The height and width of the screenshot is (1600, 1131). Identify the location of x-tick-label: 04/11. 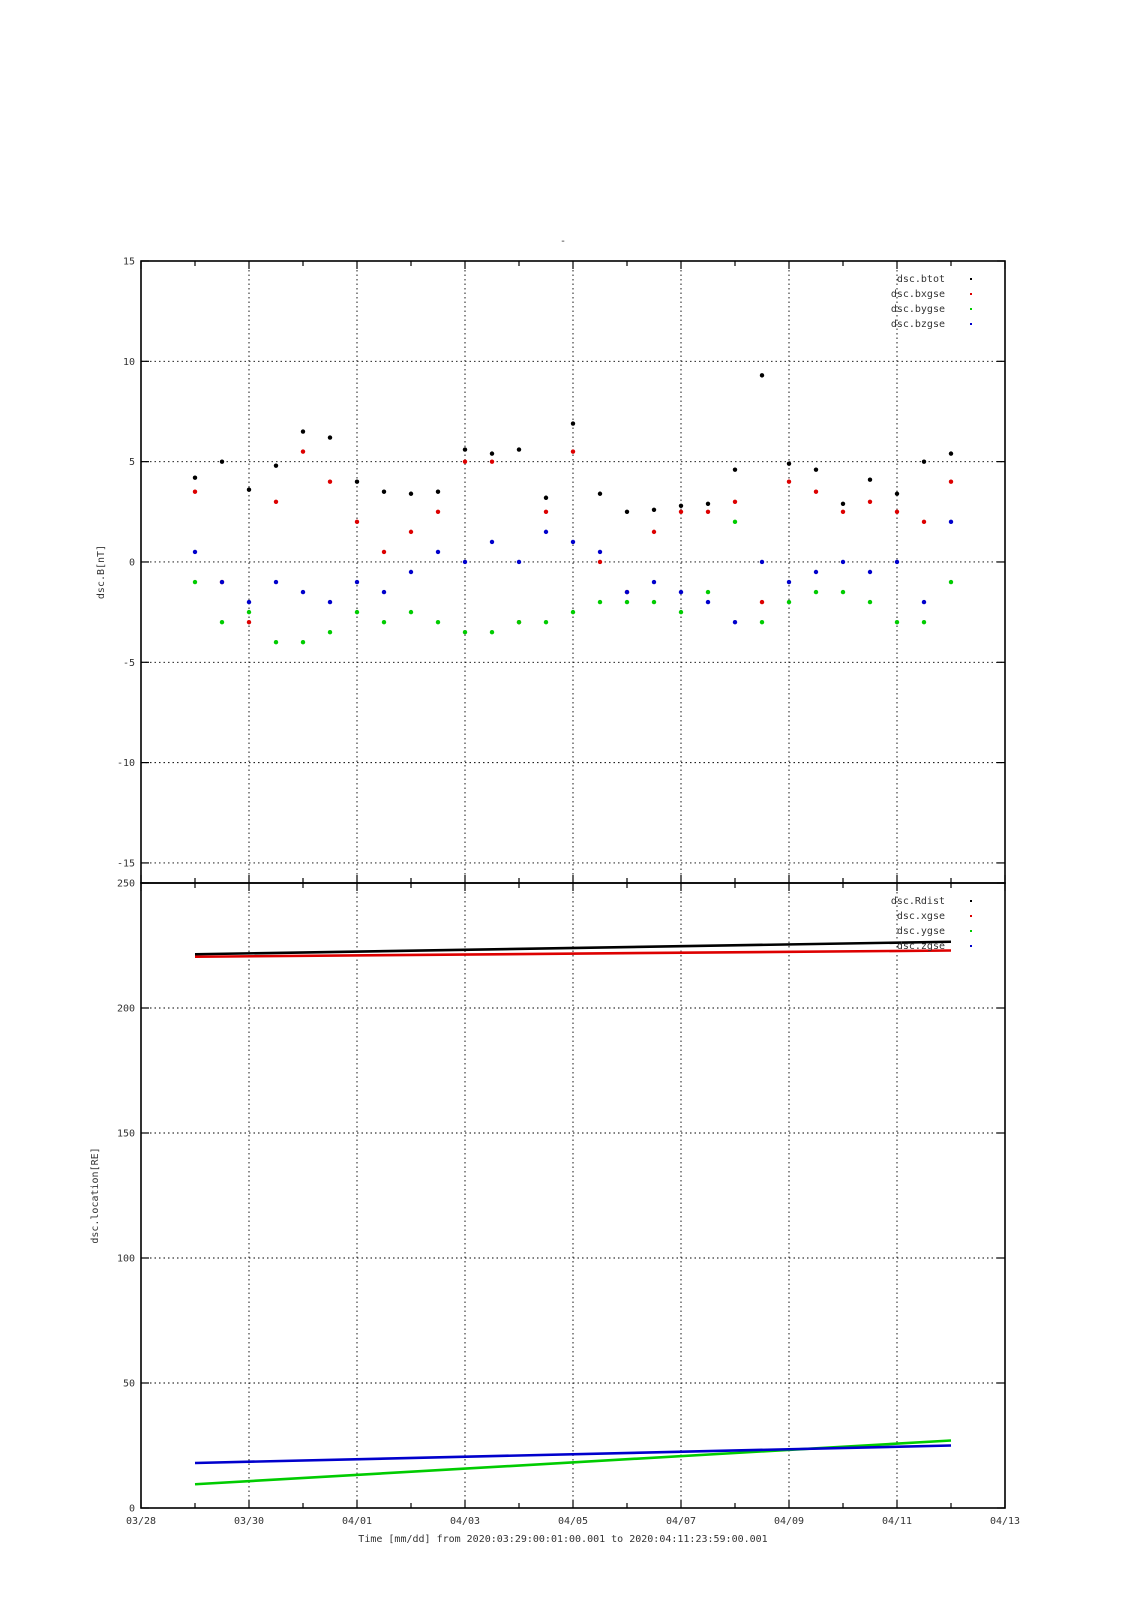
(897, 1521).